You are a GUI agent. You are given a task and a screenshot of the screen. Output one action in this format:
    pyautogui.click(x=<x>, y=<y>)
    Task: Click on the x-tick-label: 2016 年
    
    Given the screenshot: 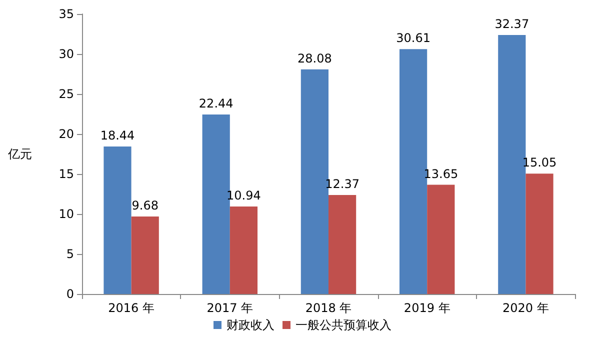 What is the action you would take?
    pyautogui.click(x=131, y=308)
    